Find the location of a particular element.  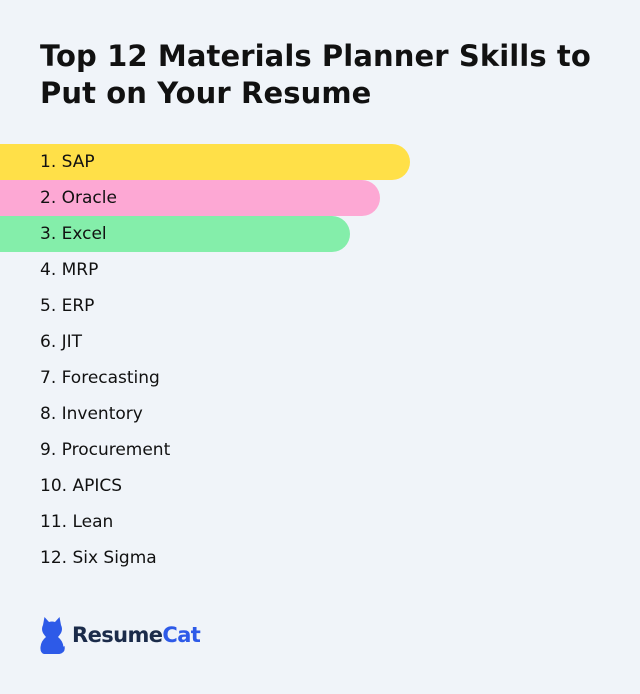

skill-item: 3. Excel is located at coordinates (320, 234).